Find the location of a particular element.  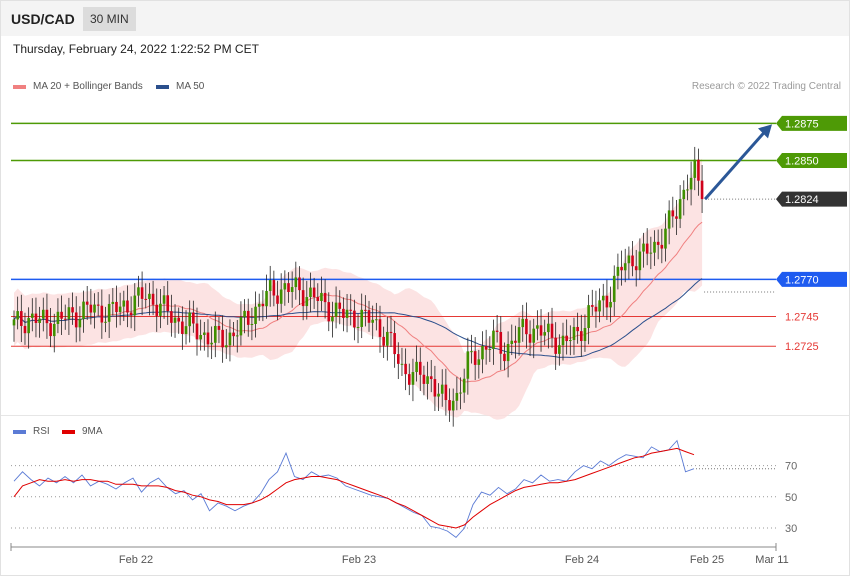

x-tick-label: Mar 11 is located at coordinates (771, 560).